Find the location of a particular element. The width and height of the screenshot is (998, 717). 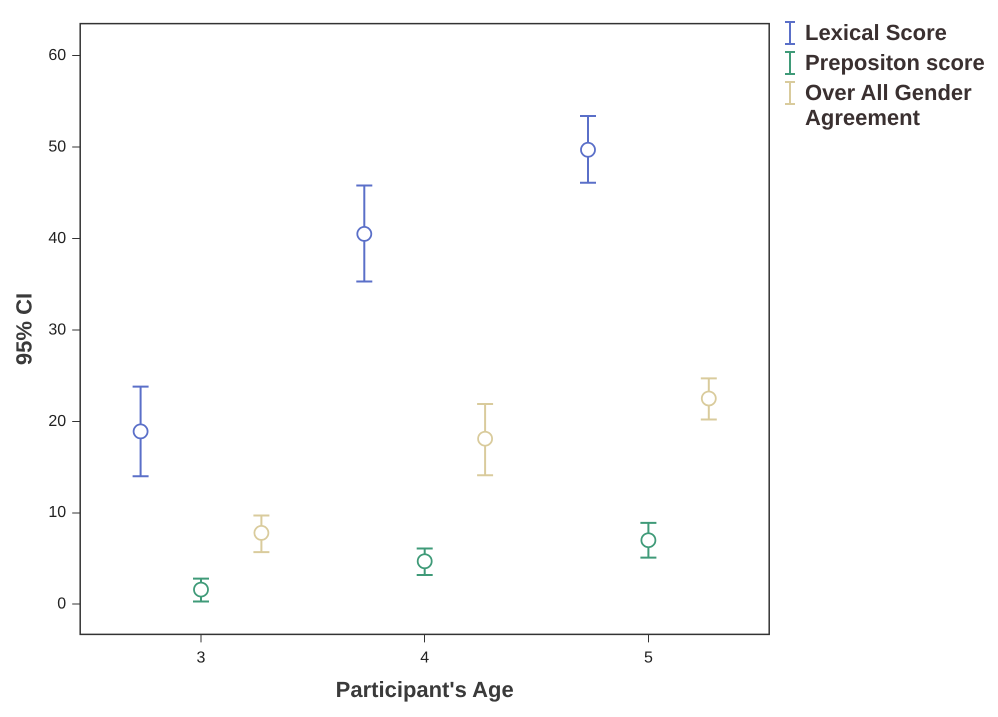

y-tick-label: 50 is located at coordinates (57, 147).